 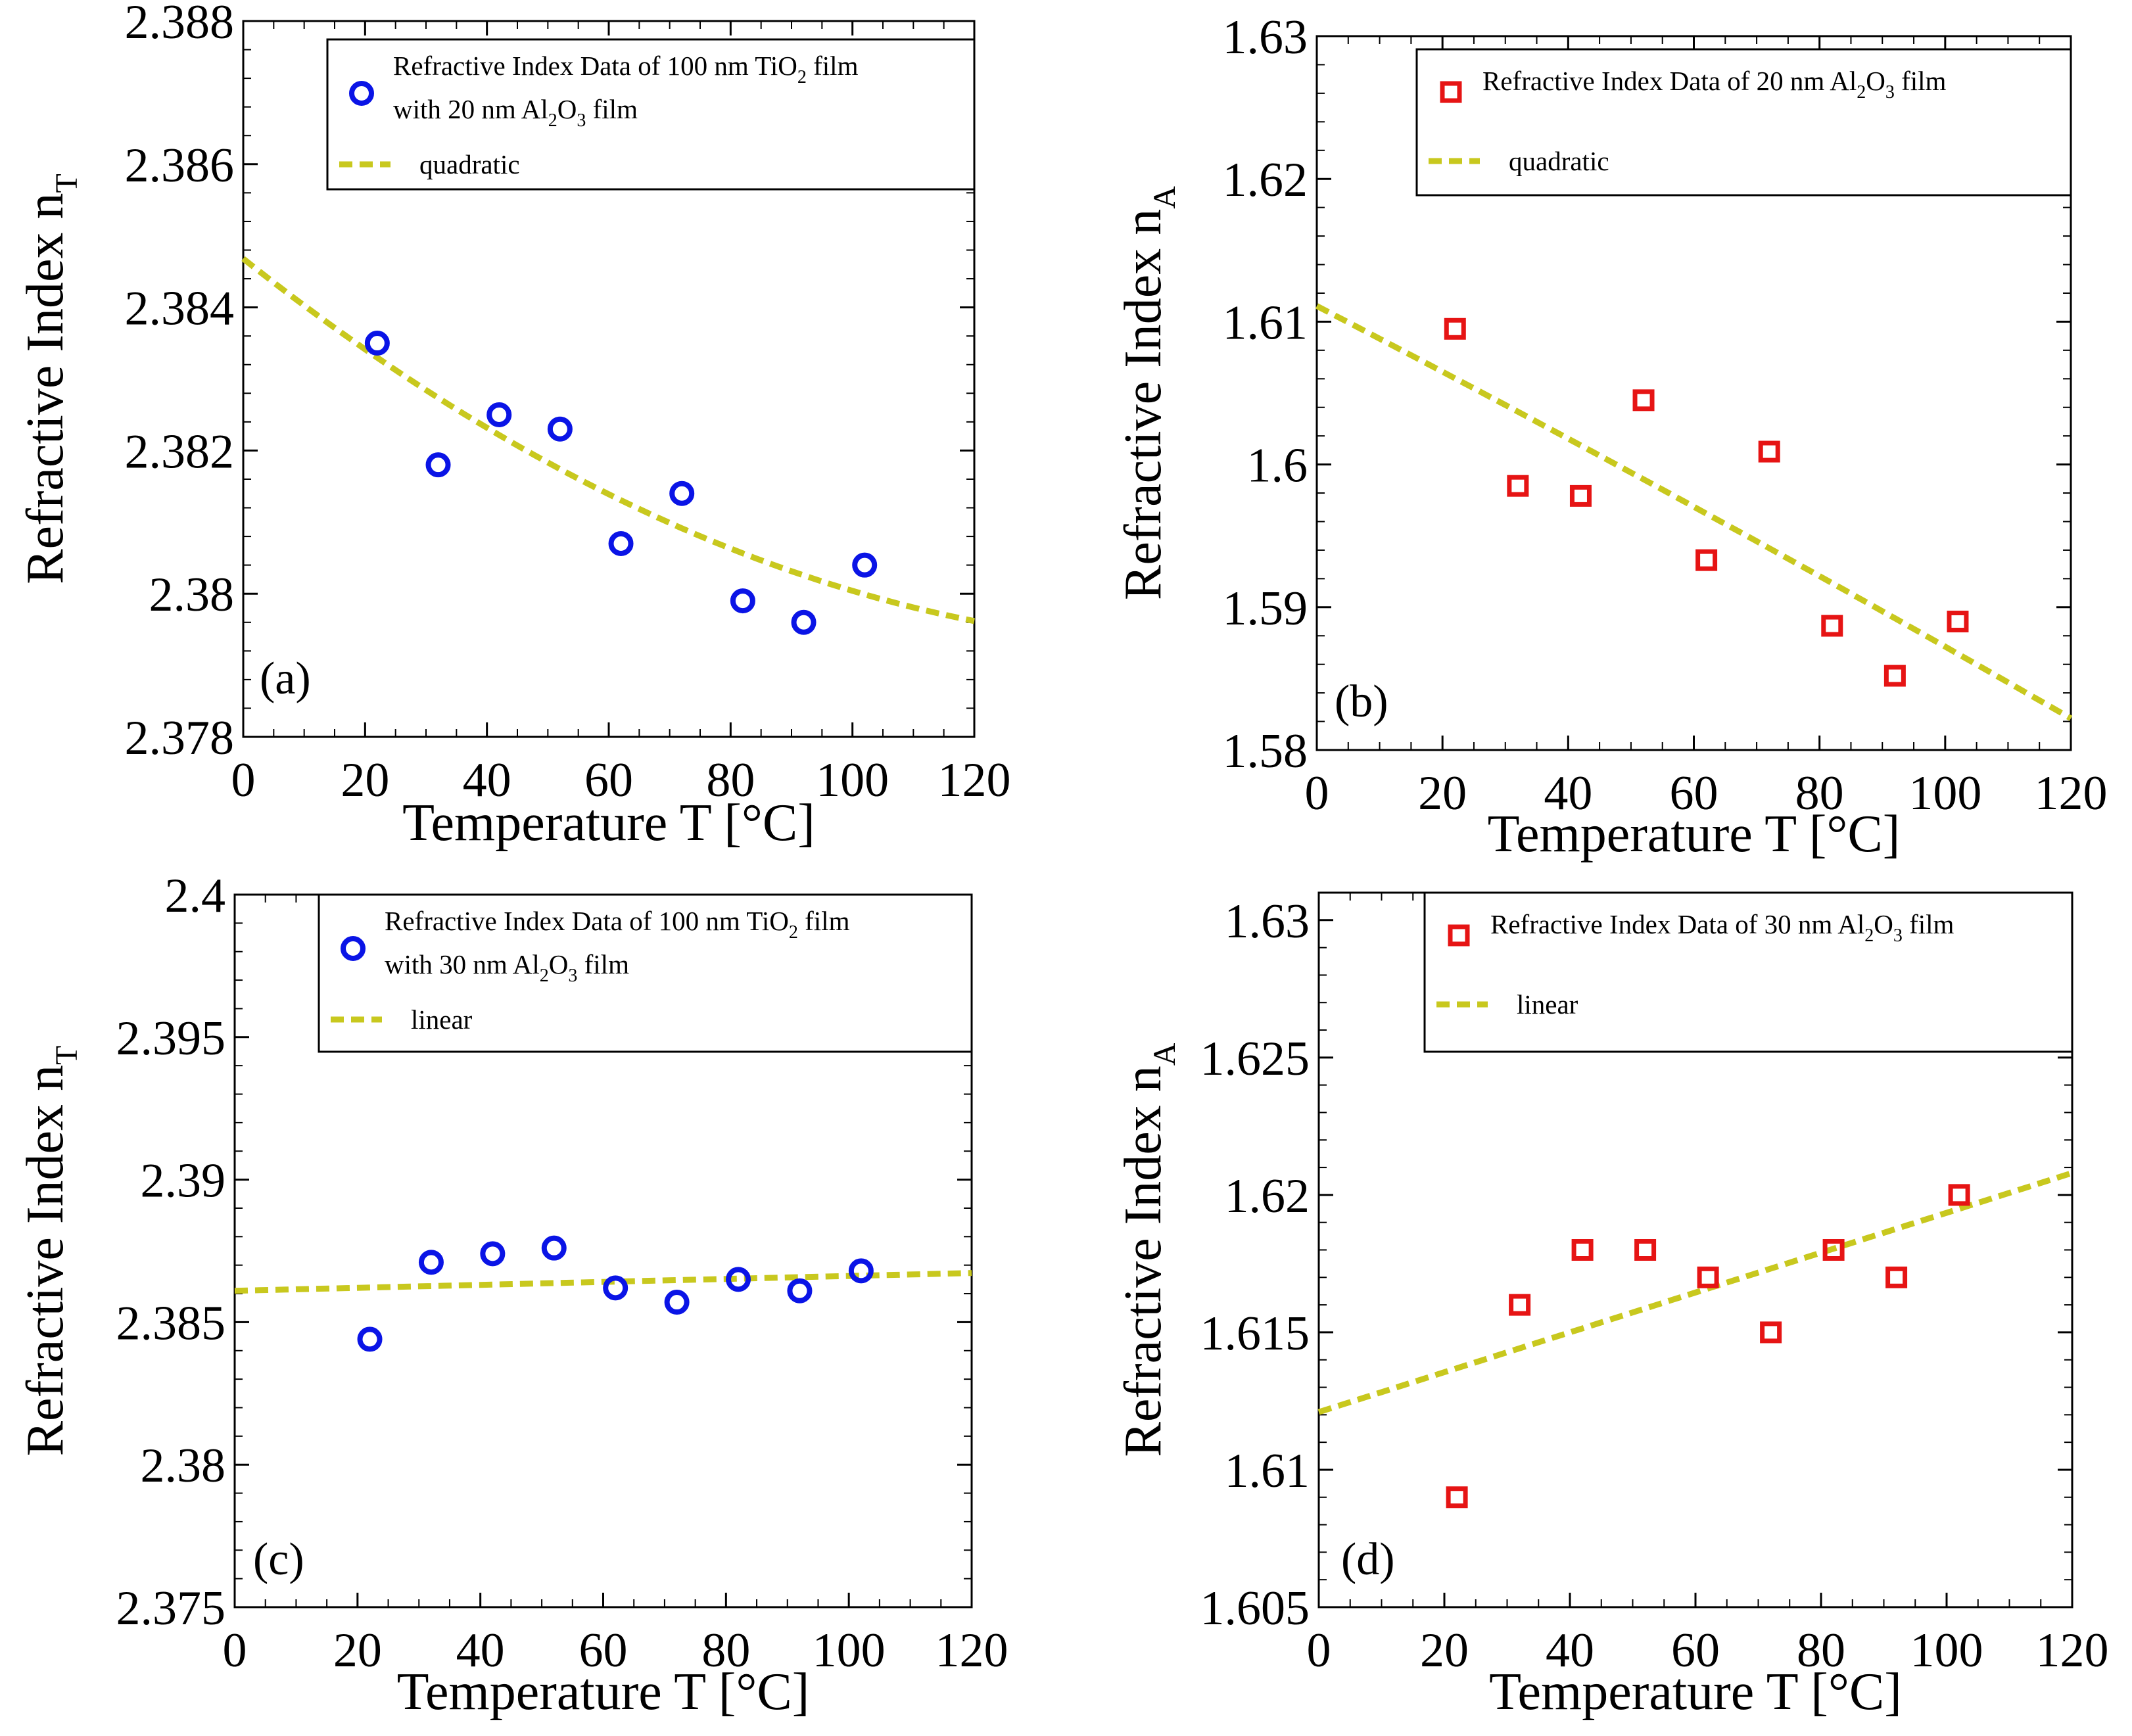 I want to click on legend-data-label-line2: with 30 nm Al2O3 film, so click(x=507, y=968).